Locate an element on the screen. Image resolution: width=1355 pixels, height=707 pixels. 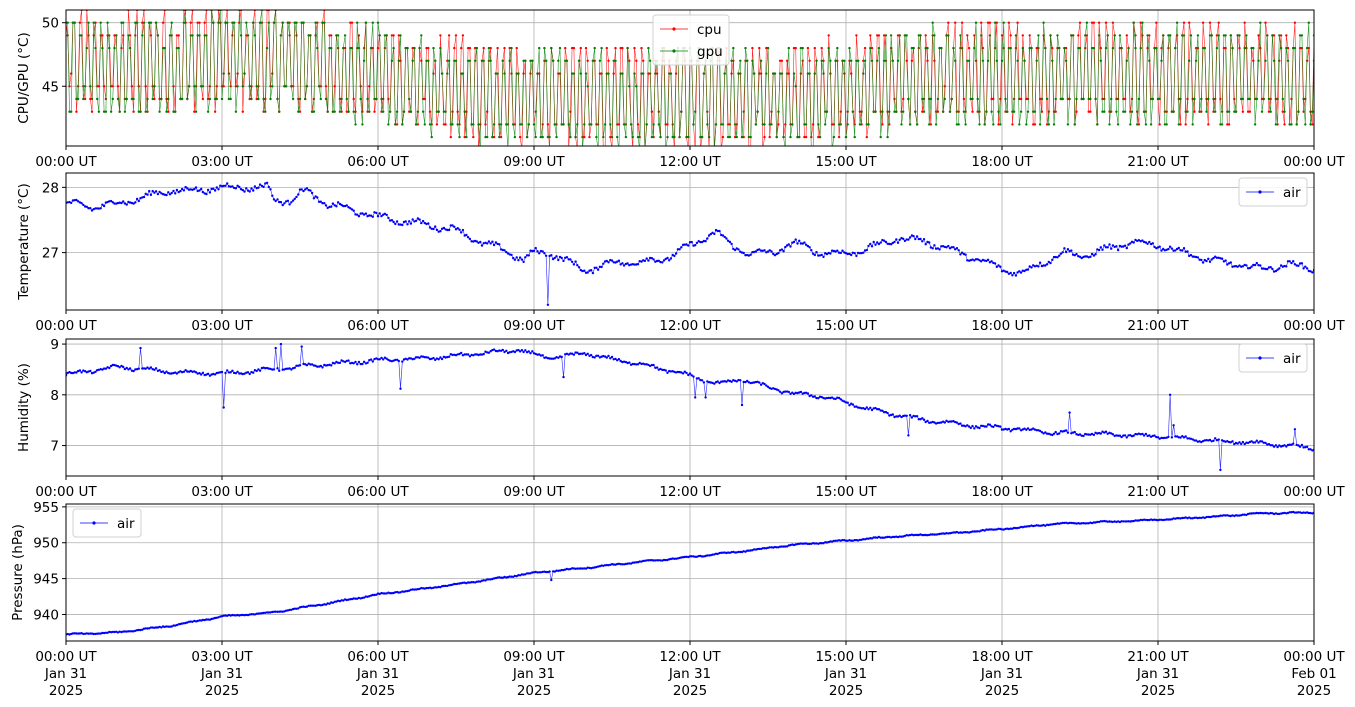
y-axis-label: CPU/GPU (°C) is located at coordinates (24, 77).